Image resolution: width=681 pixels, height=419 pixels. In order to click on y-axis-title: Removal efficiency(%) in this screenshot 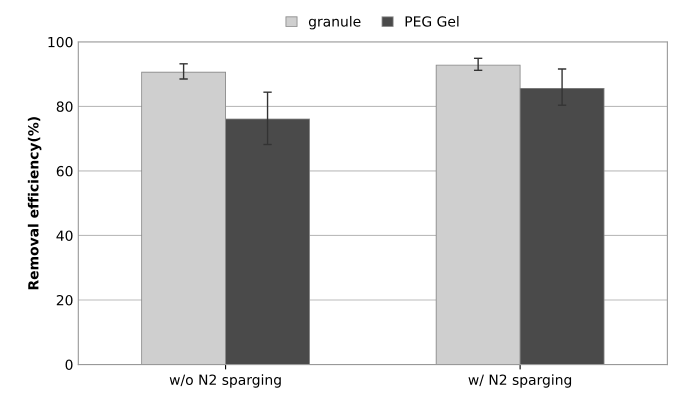, I will do `click(35, 203)`.